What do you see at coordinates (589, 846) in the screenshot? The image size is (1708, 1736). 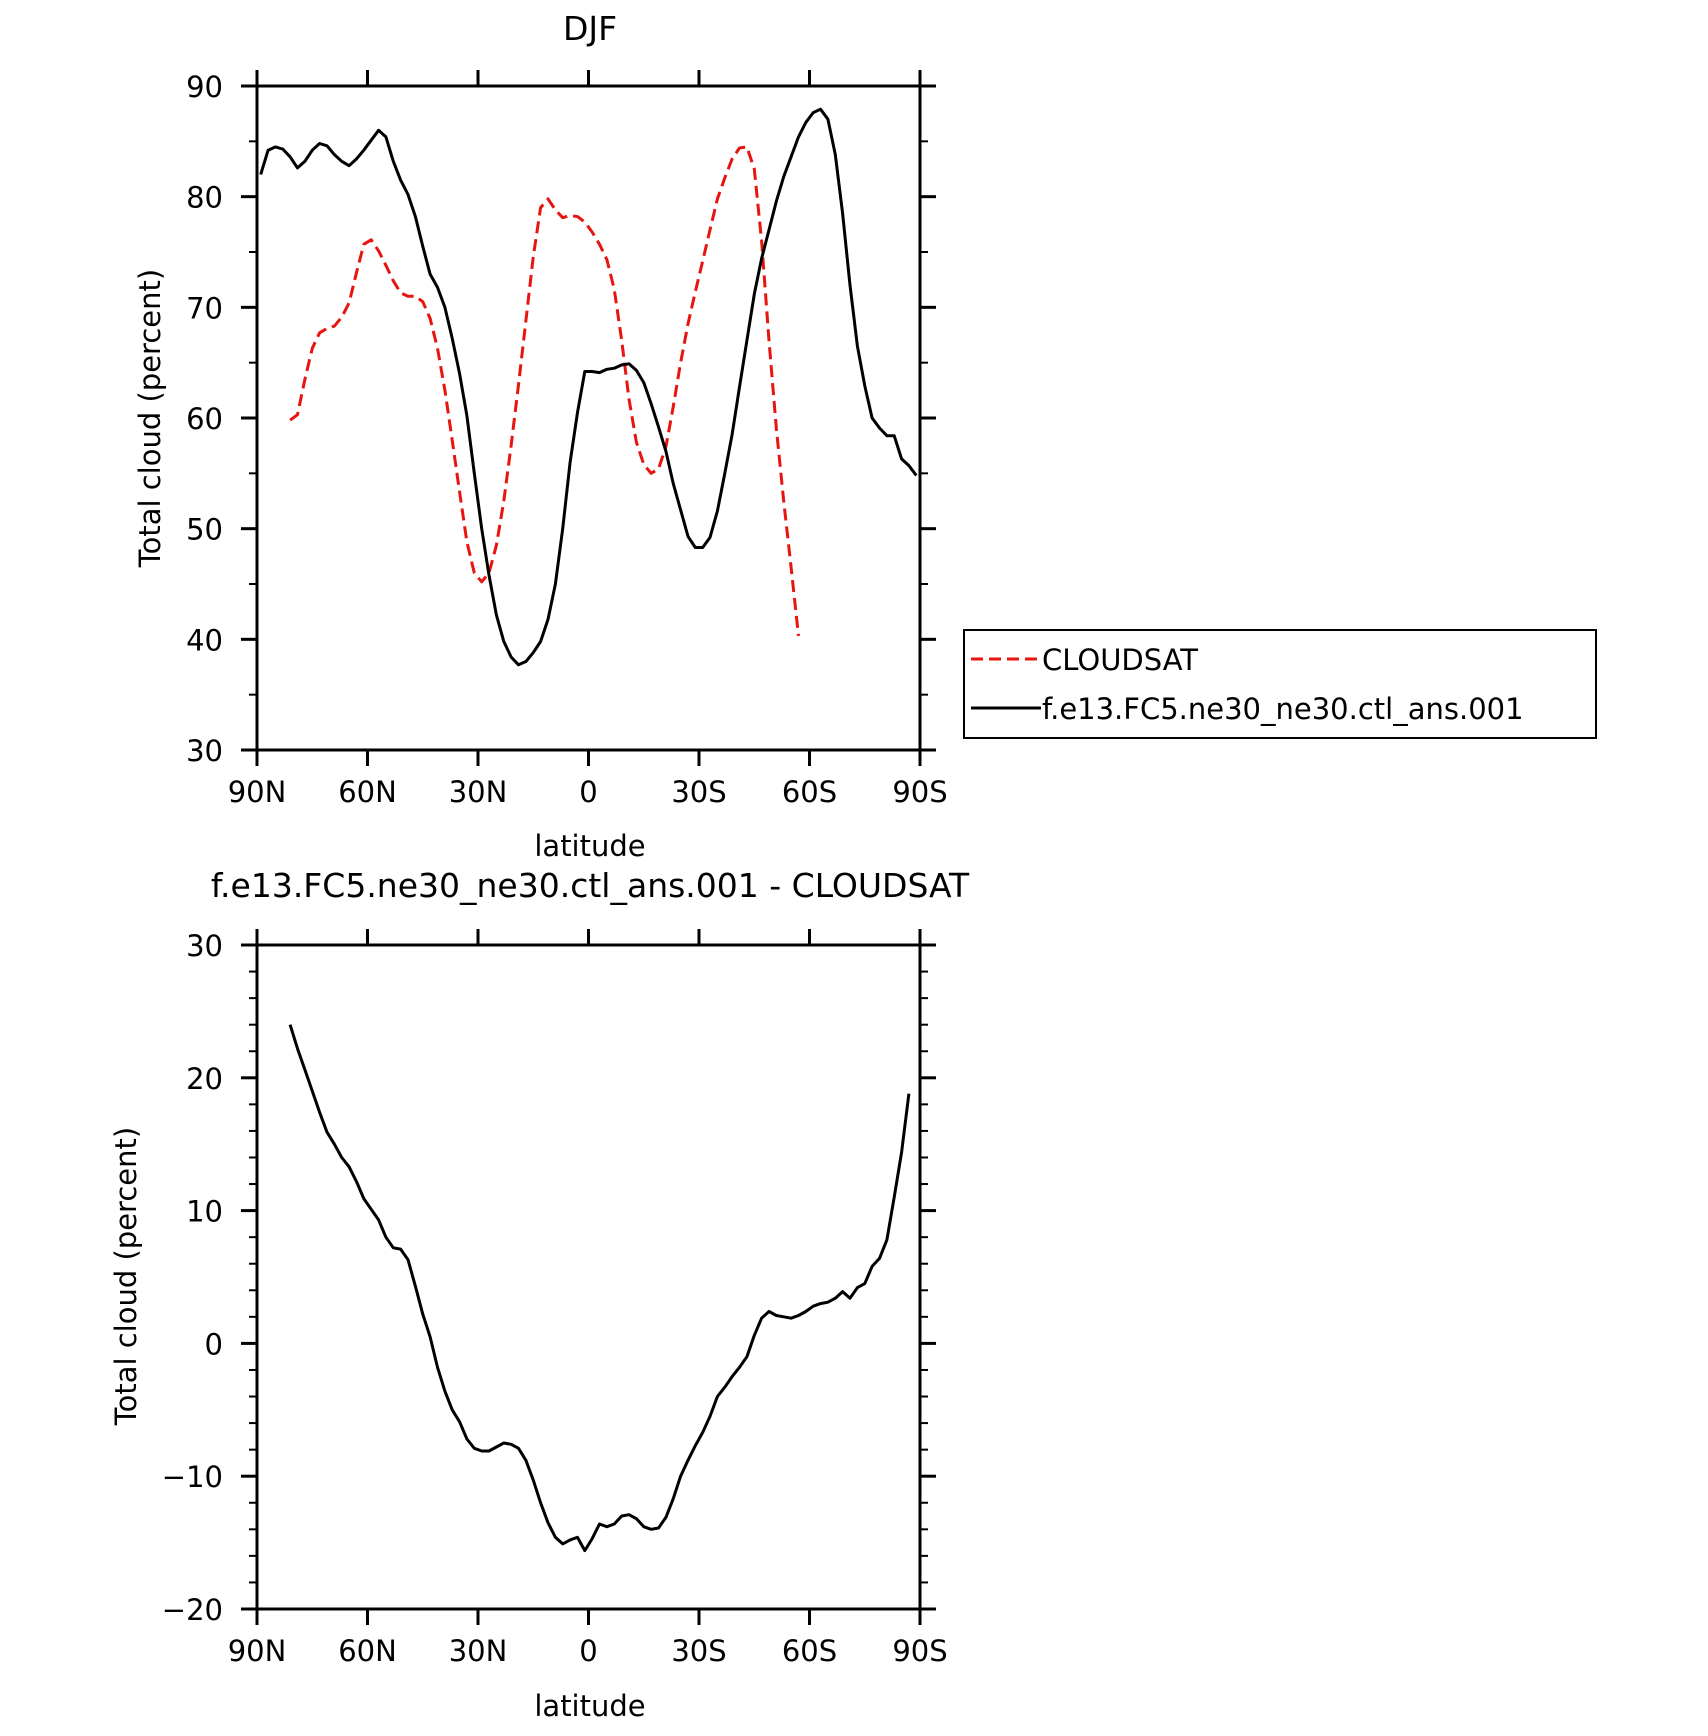 I see `x-axis-label-top: latitude` at bounding box center [589, 846].